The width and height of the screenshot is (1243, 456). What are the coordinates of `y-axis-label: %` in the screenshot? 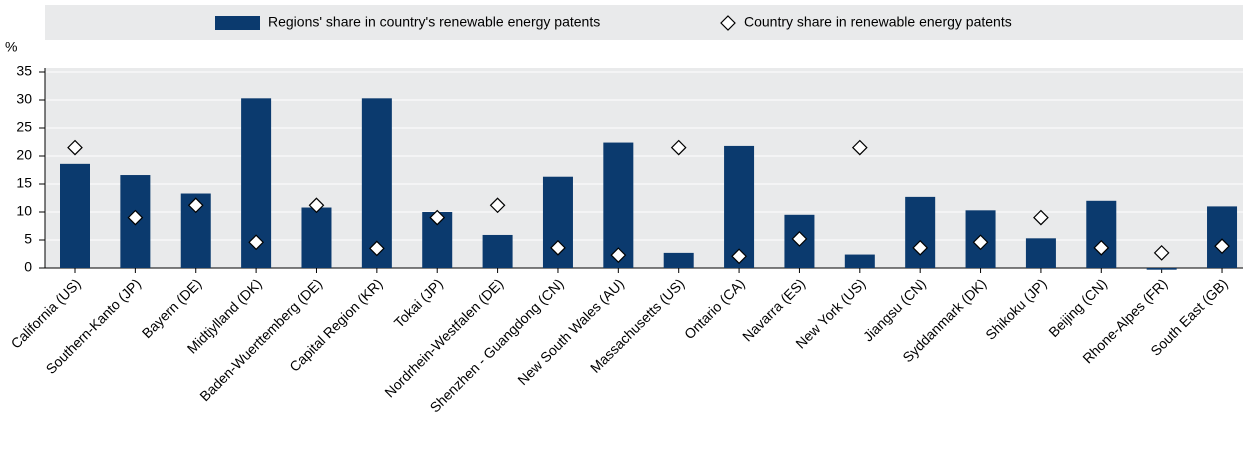 It's located at (11, 47).